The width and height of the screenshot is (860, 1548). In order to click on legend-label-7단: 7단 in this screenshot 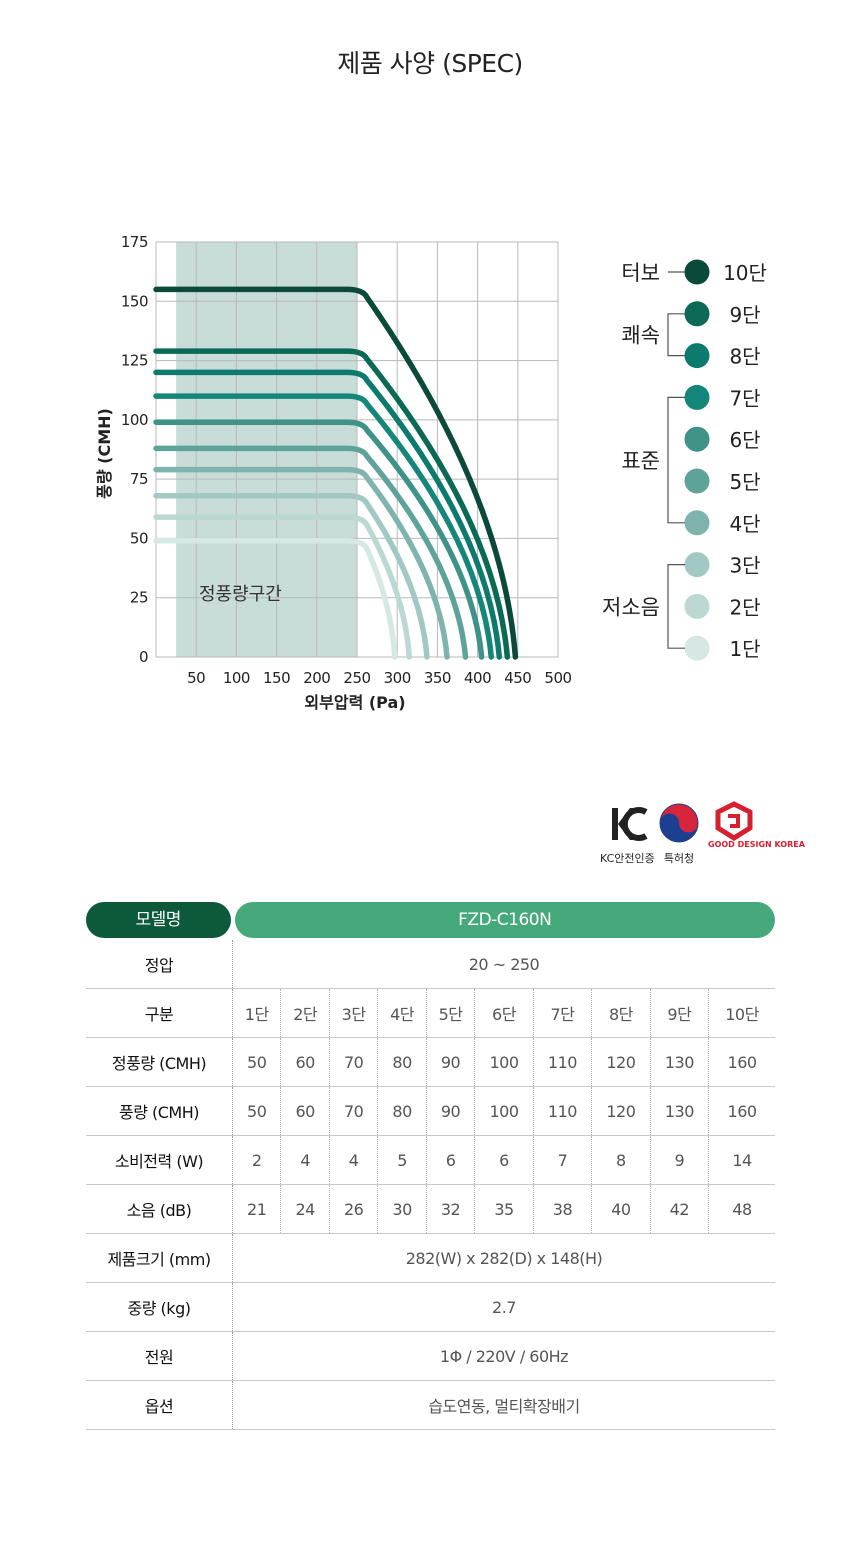, I will do `click(744, 398)`.